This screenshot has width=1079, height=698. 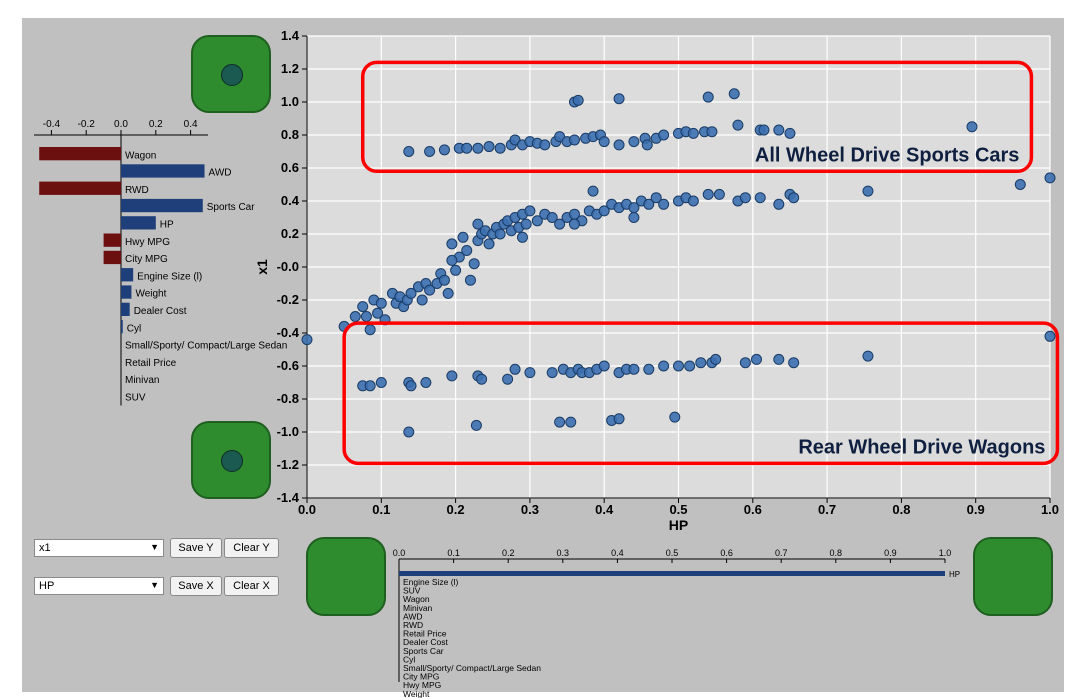 I want to click on x-tick-label: 0.3, so click(x=530, y=509).